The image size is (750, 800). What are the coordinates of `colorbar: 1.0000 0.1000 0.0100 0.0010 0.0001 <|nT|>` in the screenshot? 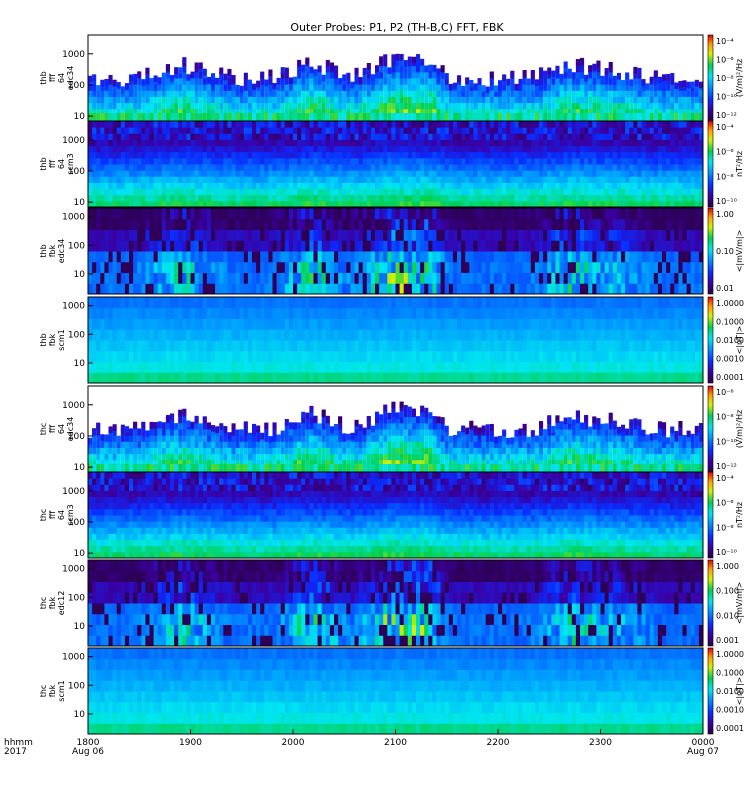 It's located at (725, 340).